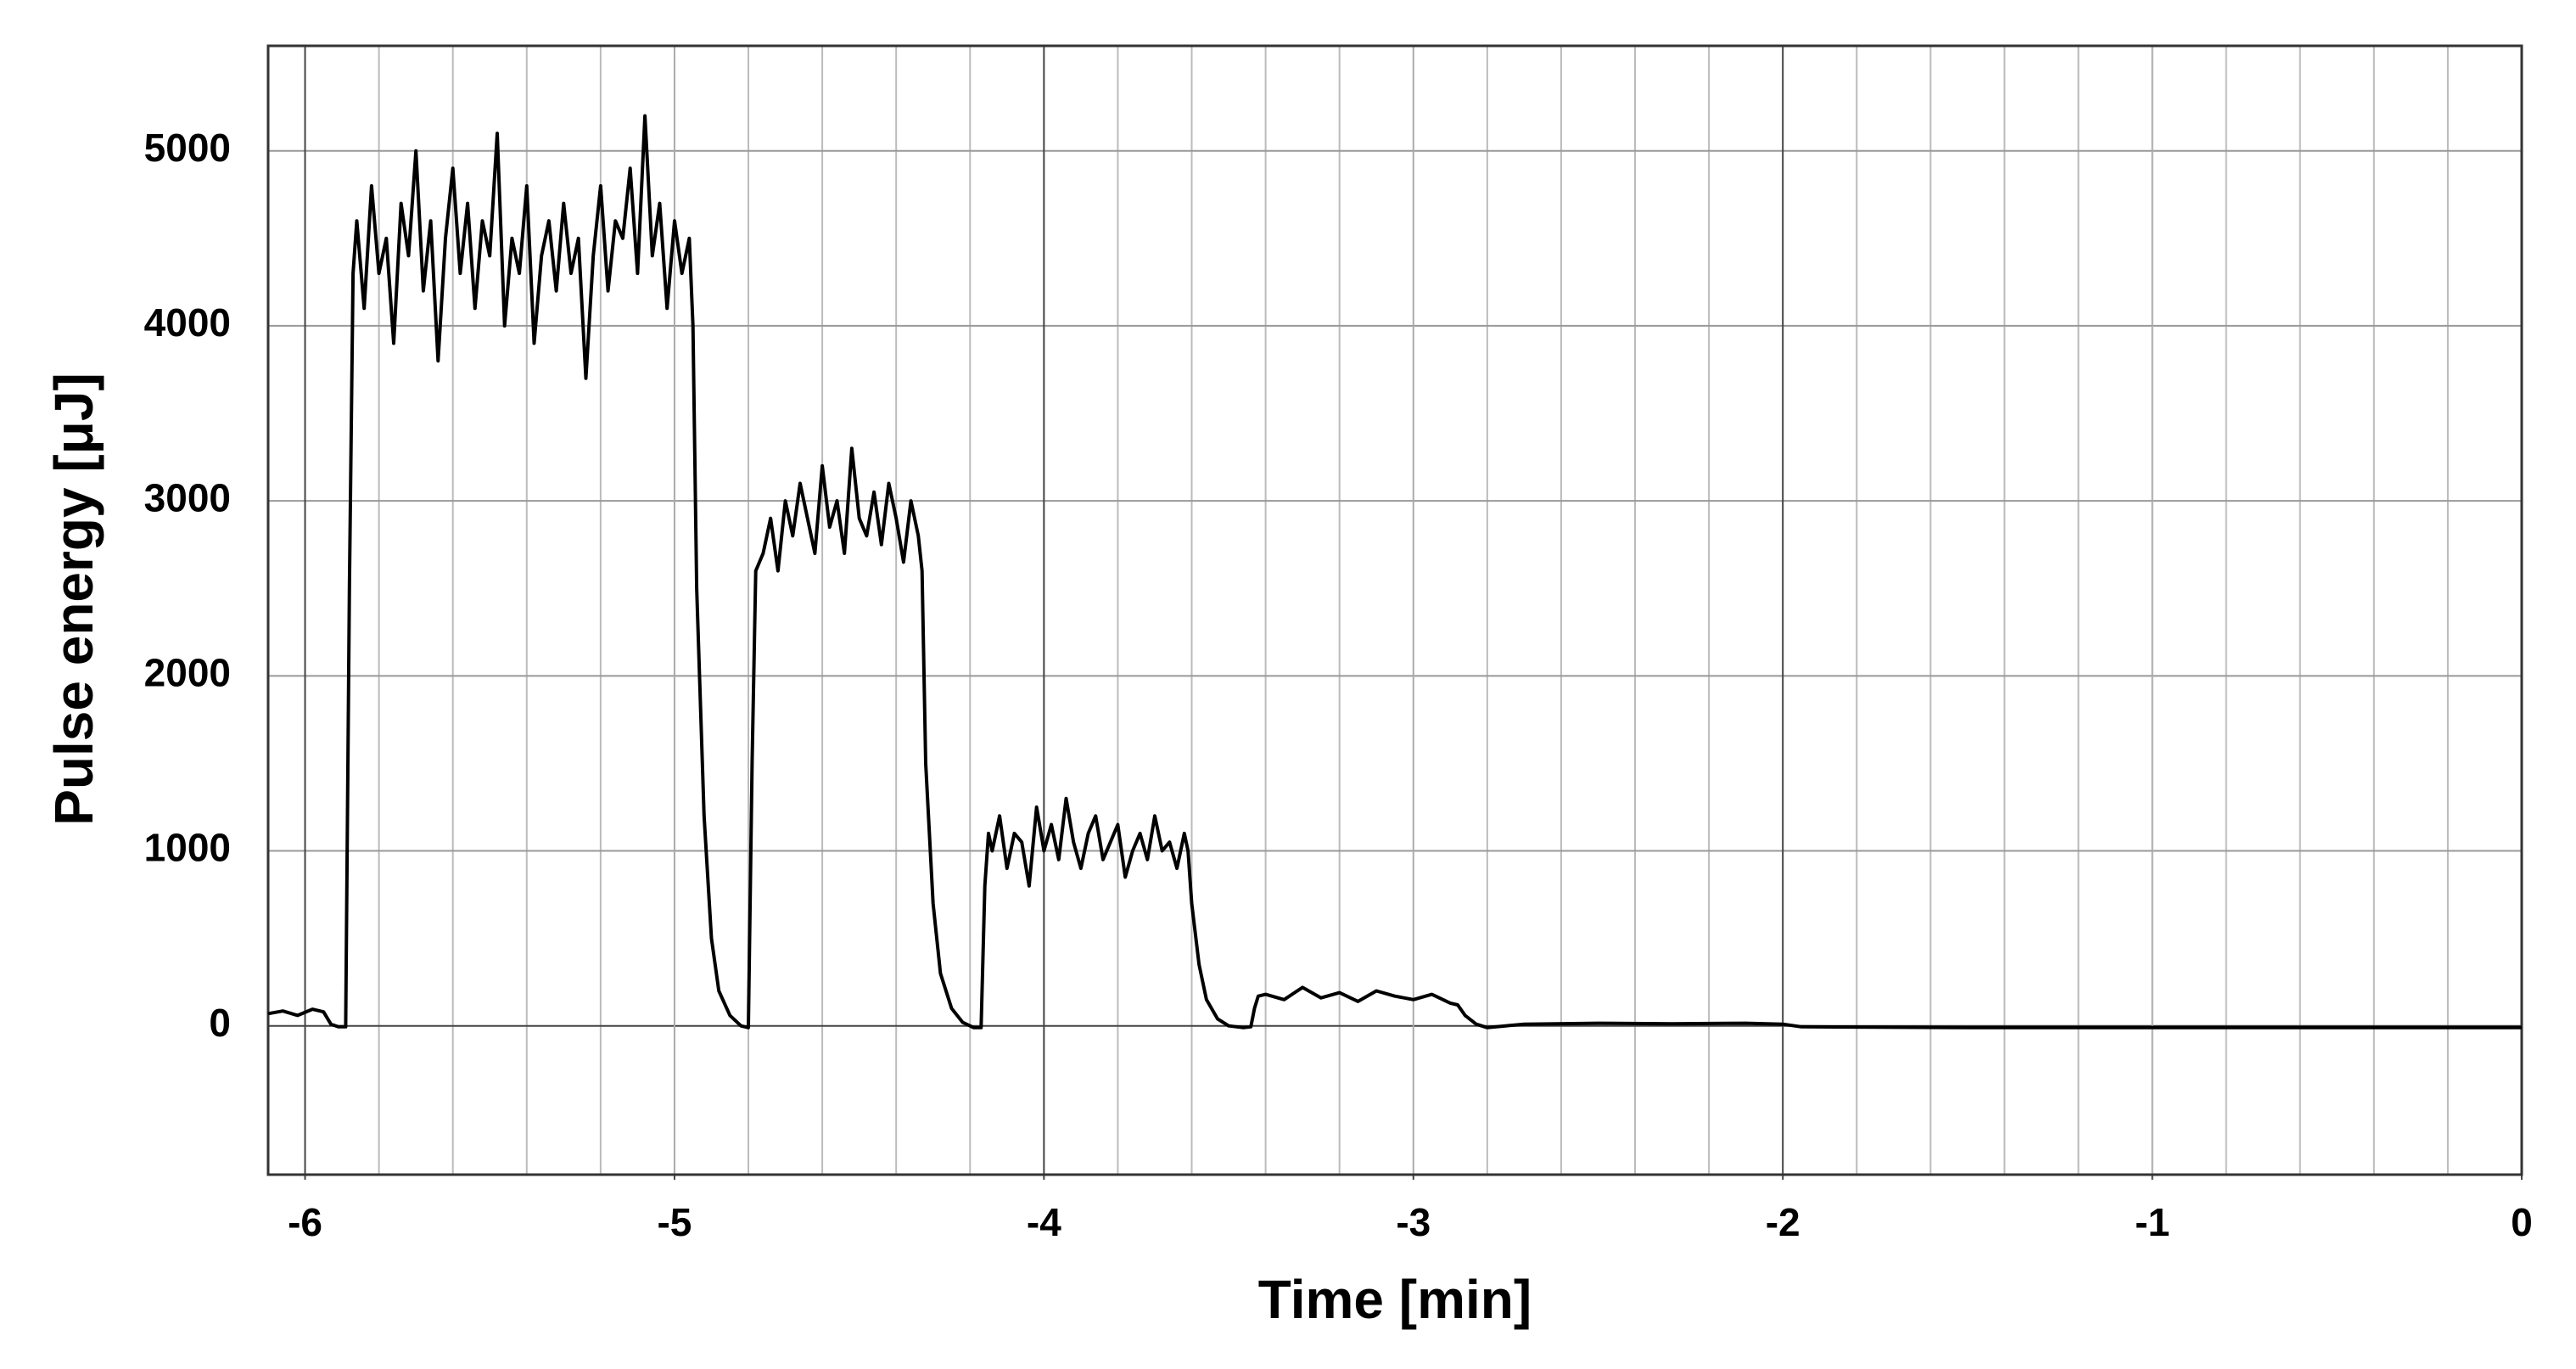 The image size is (2576, 1369). What do you see at coordinates (1395, 1299) in the screenshot?
I see `x-axis-title: Time [min]` at bounding box center [1395, 1299].